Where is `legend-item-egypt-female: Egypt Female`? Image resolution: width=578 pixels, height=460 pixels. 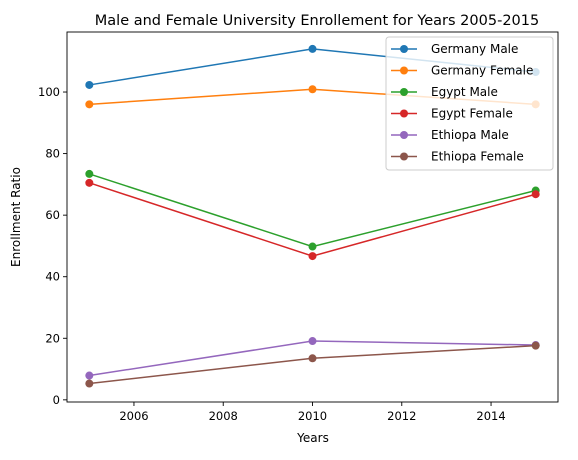 legend-item-egypt-female: Egypt Female is located at coordinates (452, 114).